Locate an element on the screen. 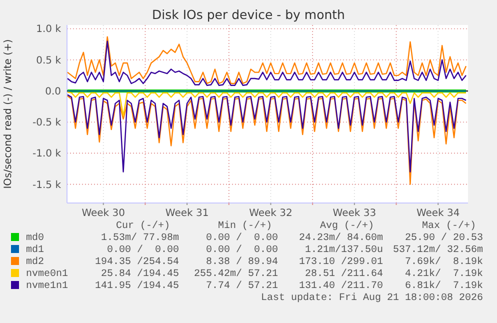 The width and height of the screenshot is (497, 323). text: 28.51 /211.64 is located at coordinates (343, 274).